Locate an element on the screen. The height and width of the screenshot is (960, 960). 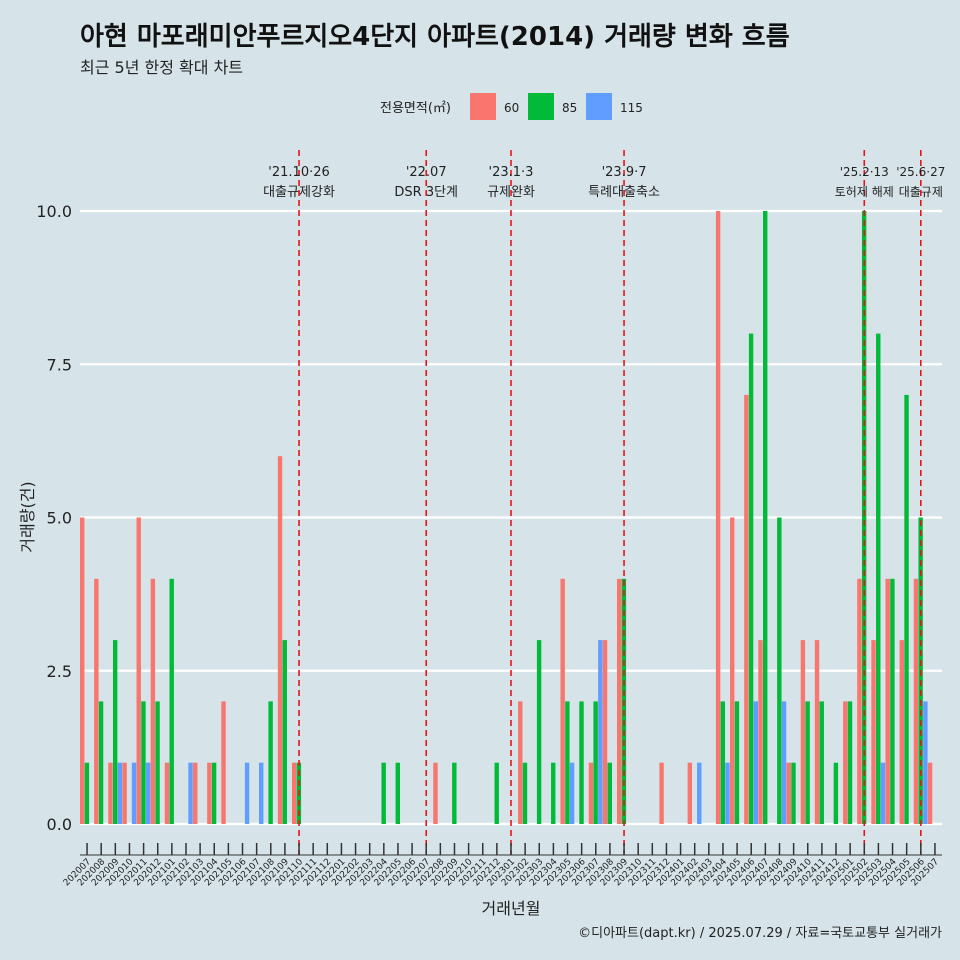
legend-label-85: 85 is located at coordinates (569, 108).